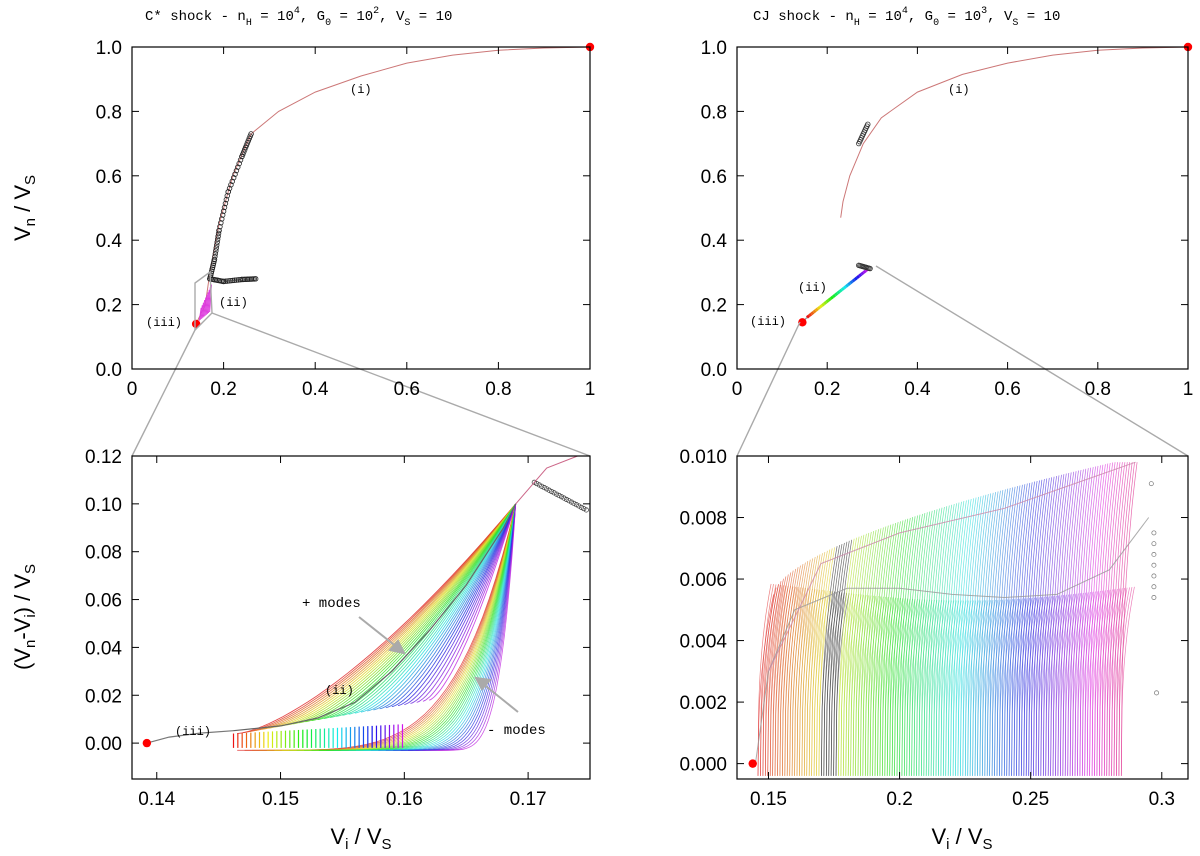 This screenshot has width=1200, height=856. What do you see at coordinates (560, 496) in the screenshot?
I see `marker-track-bottom-left` at bounding box center [560, 496].